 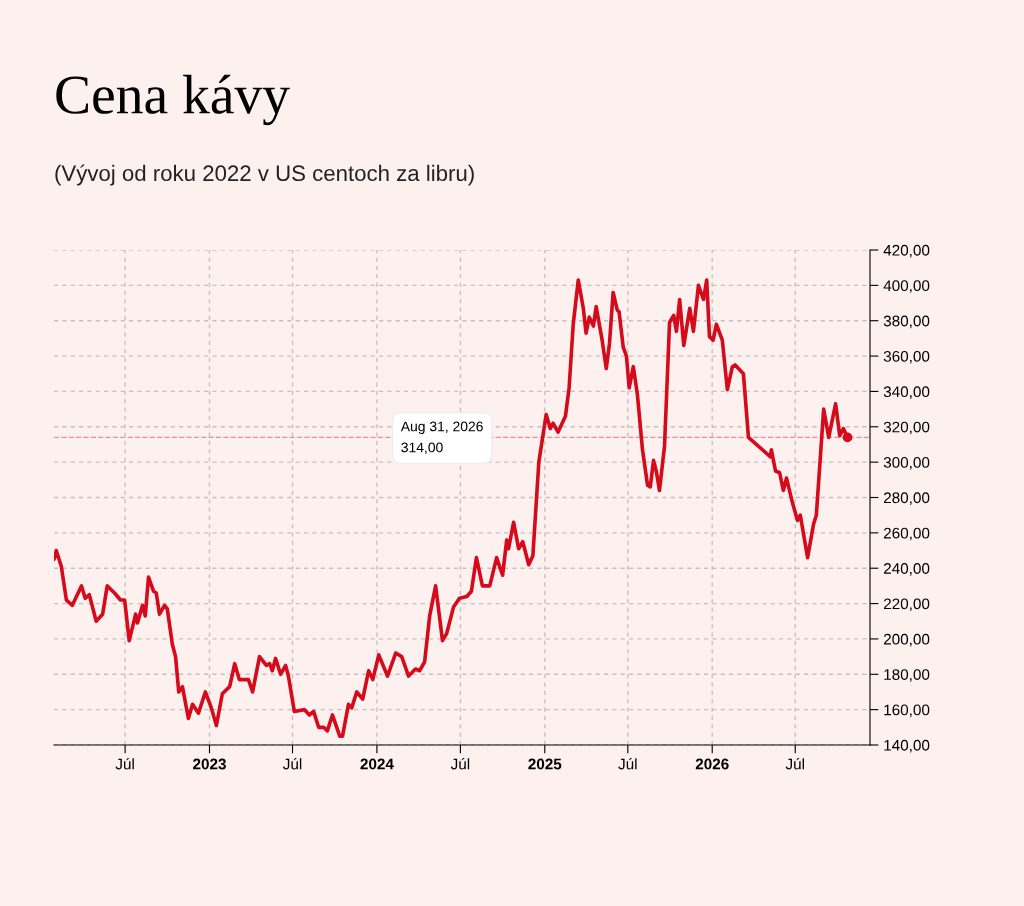 I want to click on y-tick-label: 340,00, so click(x=906, y=392).